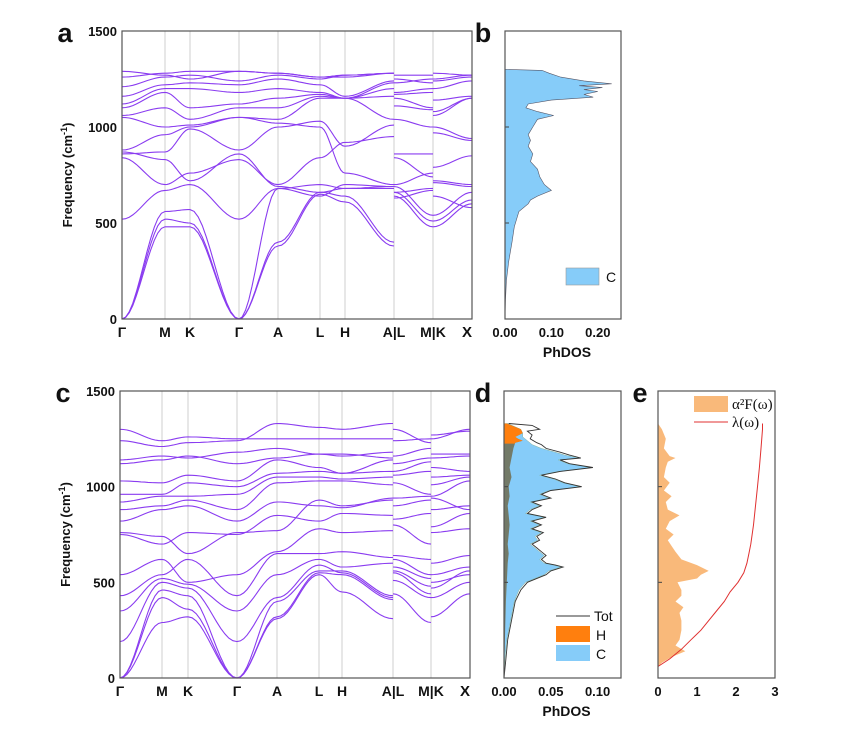 Image resolution: width=847 pixels, height=736 pixels. What do you see at coordinates (639, 393) in the screenshot?
I see `panel-label: e` at bounding box center [639, 393].